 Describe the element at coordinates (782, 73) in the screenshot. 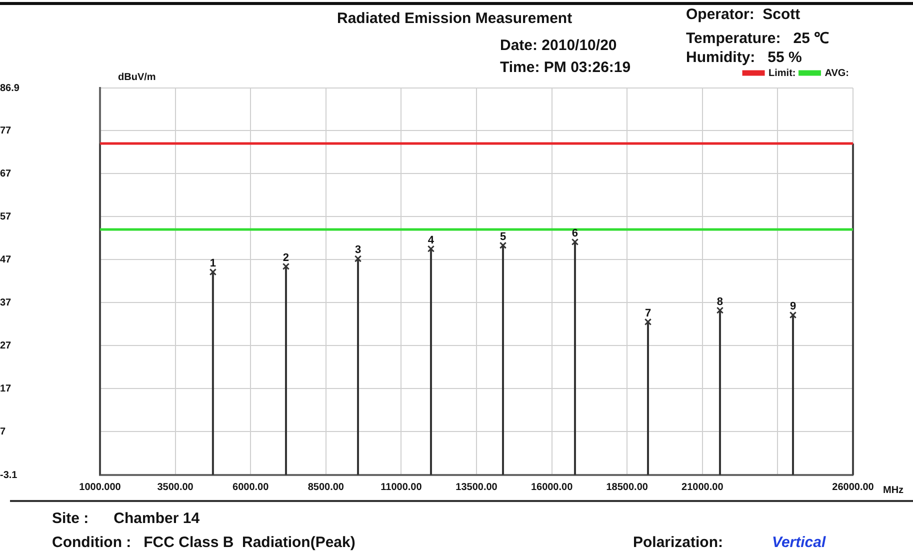

I see `legend-label: Limit:` at that location.